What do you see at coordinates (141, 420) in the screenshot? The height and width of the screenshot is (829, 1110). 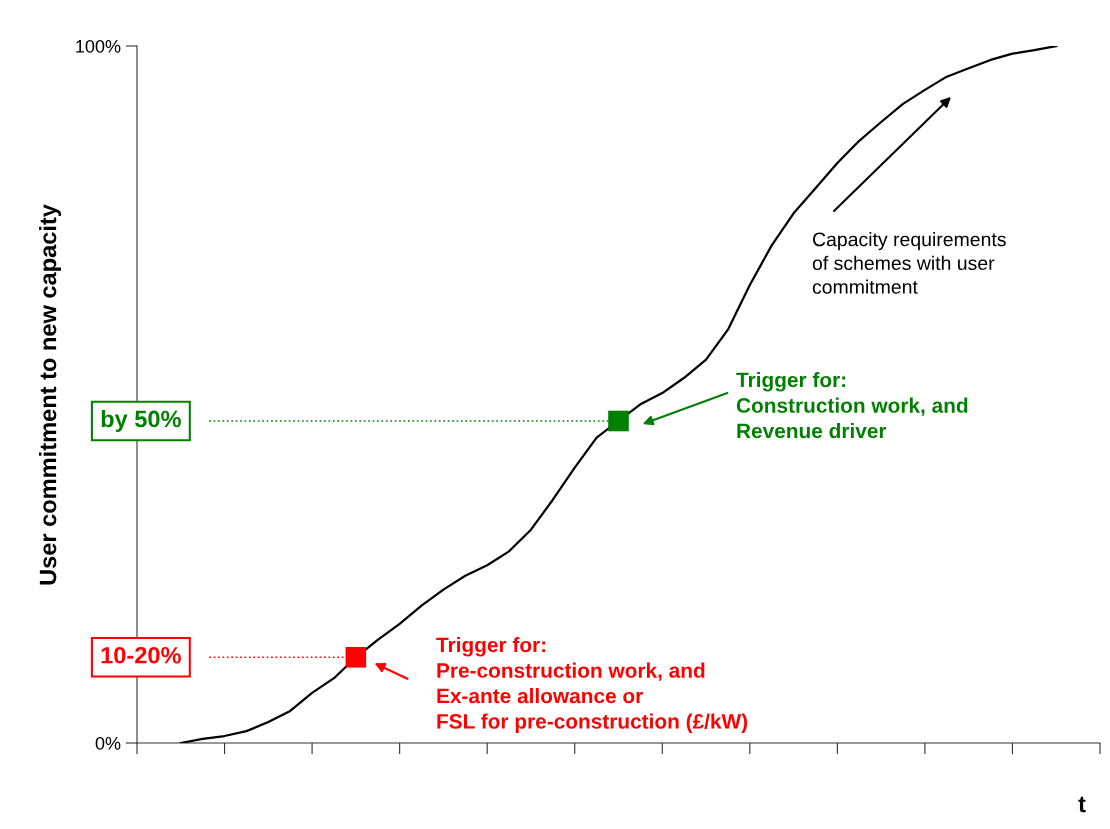 I see `annotation: by 50%` at bounding box center [141, 420].